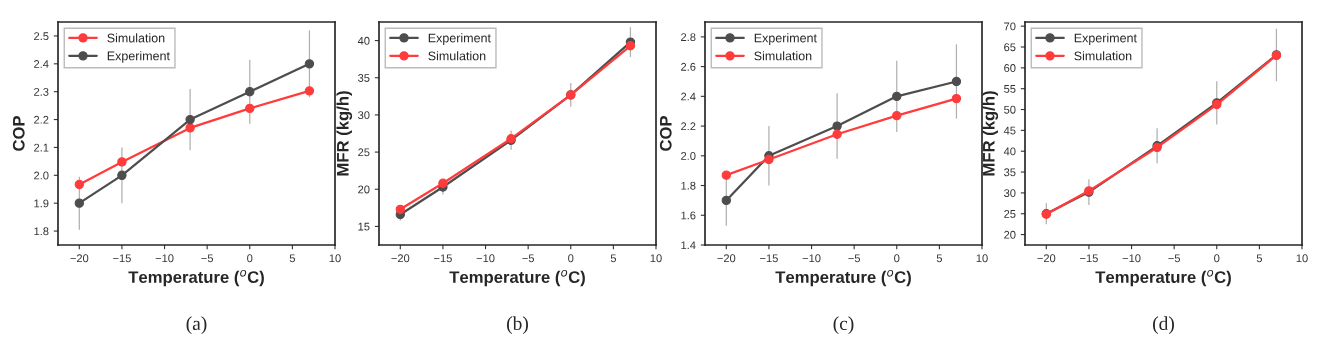 The height and width of the screenshot is (337, 1324). What do you see at coordinates (41, 36) in the screenshot?
I see `y-tick-label: 2.5` at bounding box center [41, 36].